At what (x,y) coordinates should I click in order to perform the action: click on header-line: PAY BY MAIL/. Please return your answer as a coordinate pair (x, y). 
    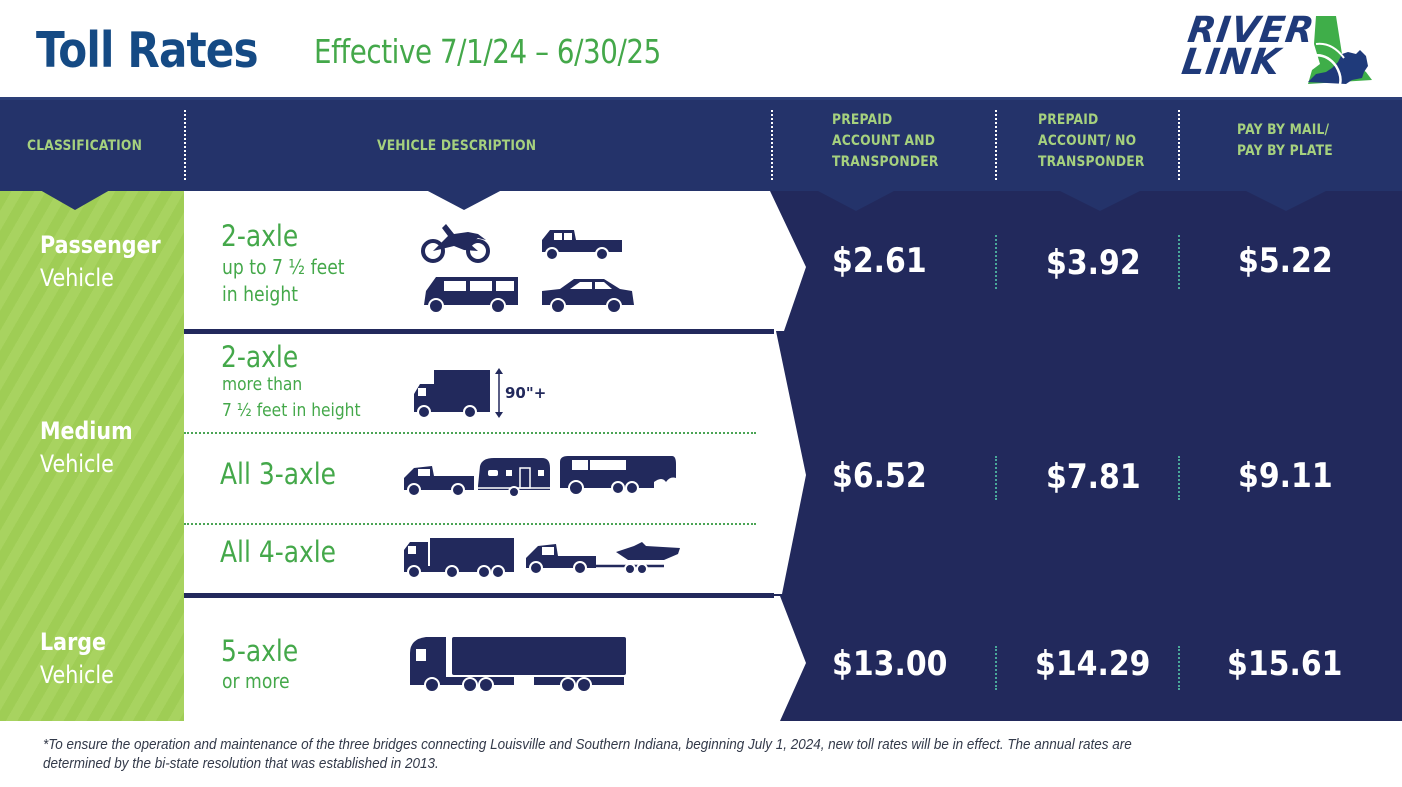
    Looking at the image, I should click on (1283, 130).